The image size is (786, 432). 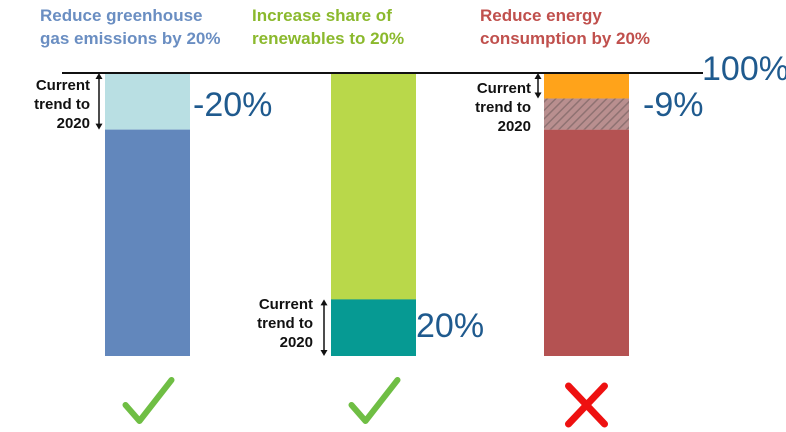 What do you see at coordinates (324, 302) in the screenshot?
I see `arrow-renewables-head-top` at bounding box center [324, 302].